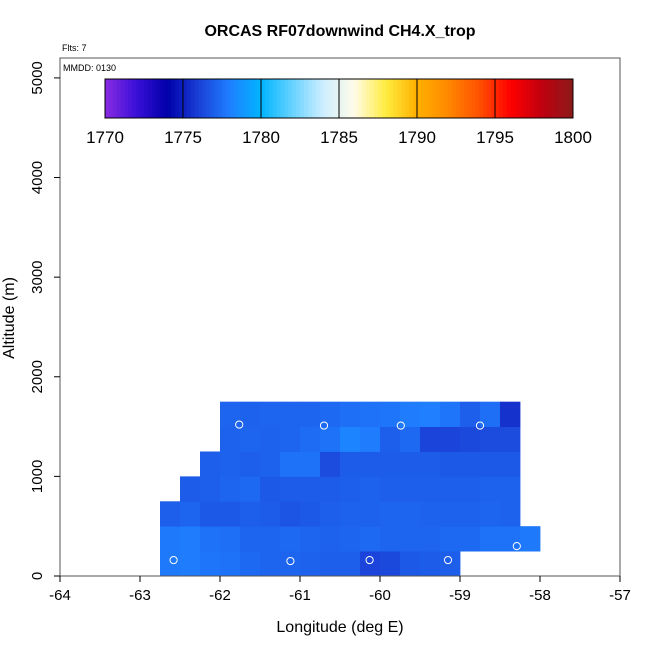  What do you see at coordinates (105, 137) in the screenshot?
I see `colorbar-tick-label: 1770` at bounding box center [105, 137].